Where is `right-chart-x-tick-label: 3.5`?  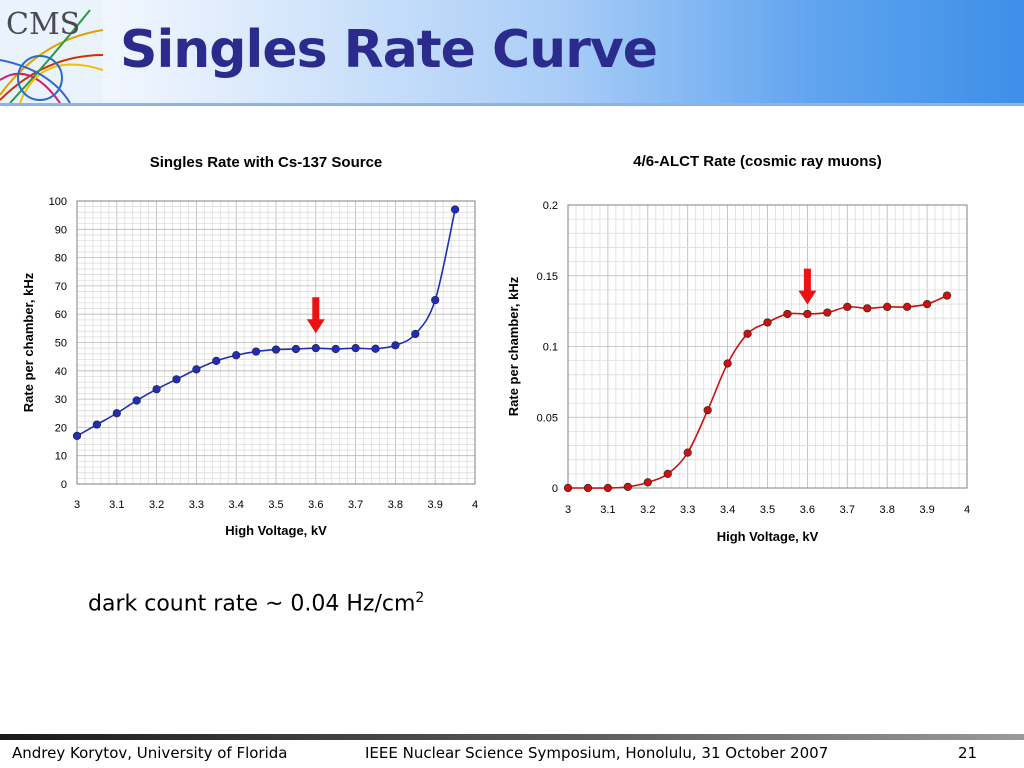
right-chart-x-tick-label: 3.5 is located at coordinates (767, 510).